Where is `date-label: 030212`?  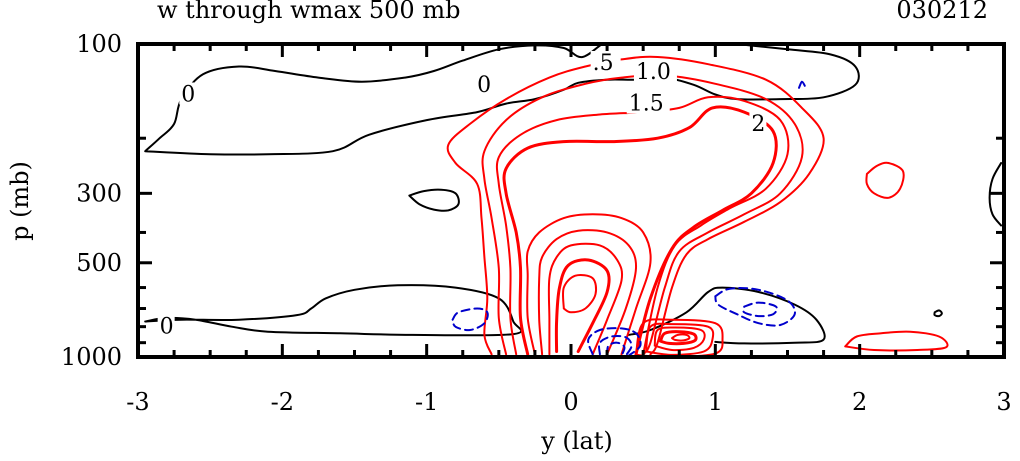
date-label: 030212 is located at coordinates (942, 12).